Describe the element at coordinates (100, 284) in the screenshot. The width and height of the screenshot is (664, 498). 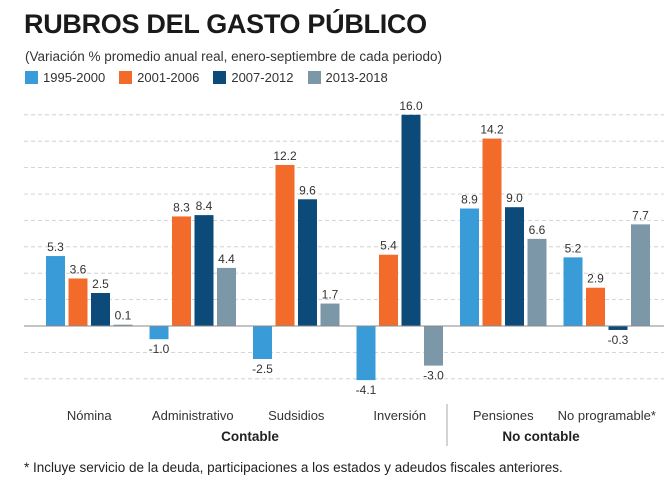
I see `value-label: 2.5` at that location.